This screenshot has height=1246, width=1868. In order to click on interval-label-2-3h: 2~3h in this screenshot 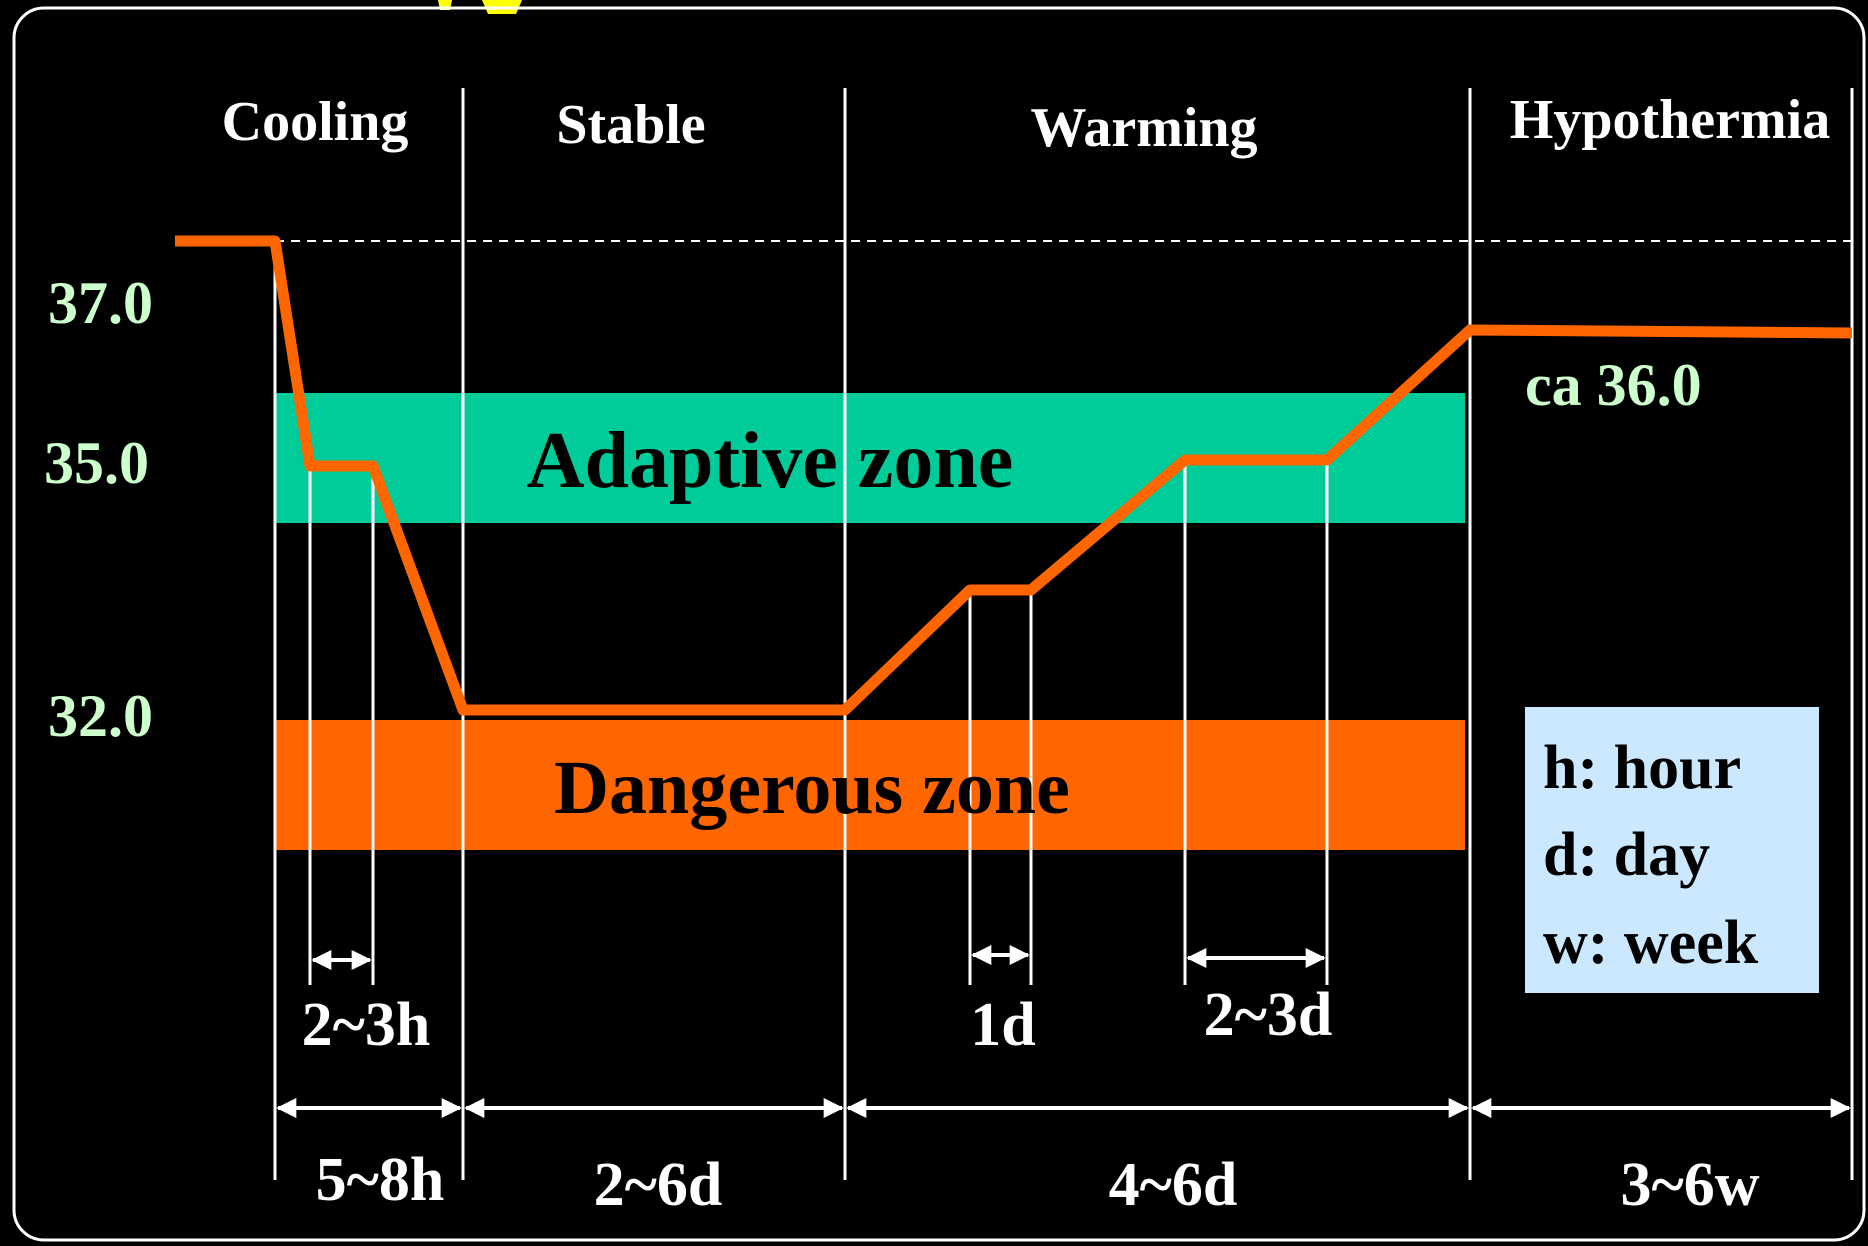, I will do `click(366, 1025)`.